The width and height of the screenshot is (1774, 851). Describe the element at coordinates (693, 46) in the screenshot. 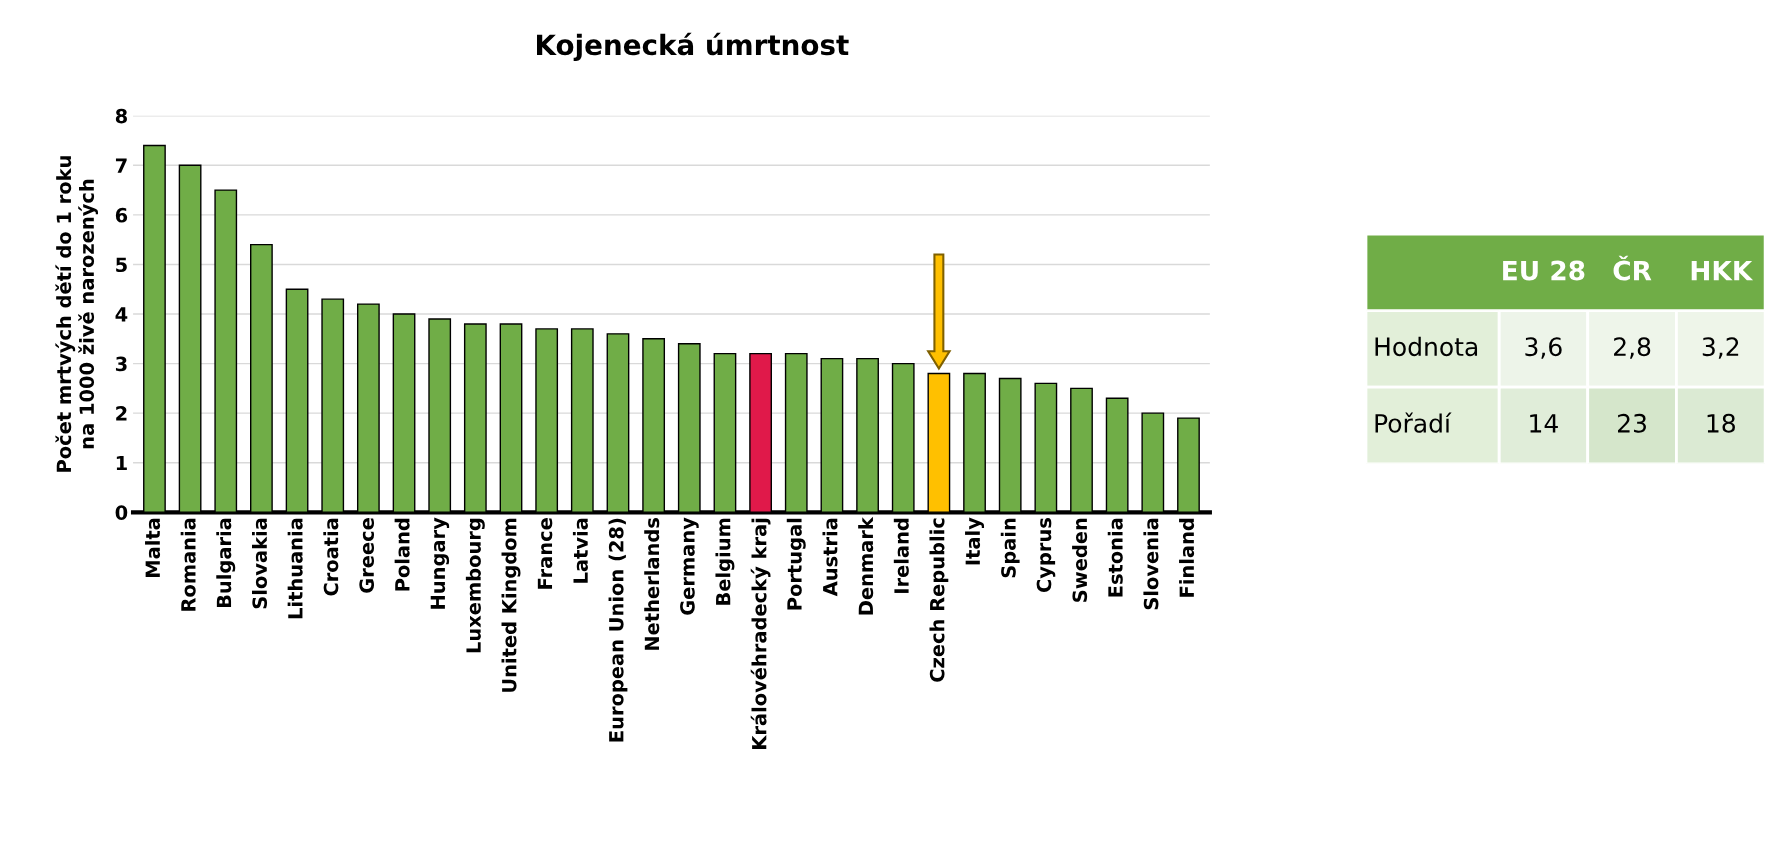

I see `chart-title: Kojenecká úmrtnost` at that location.